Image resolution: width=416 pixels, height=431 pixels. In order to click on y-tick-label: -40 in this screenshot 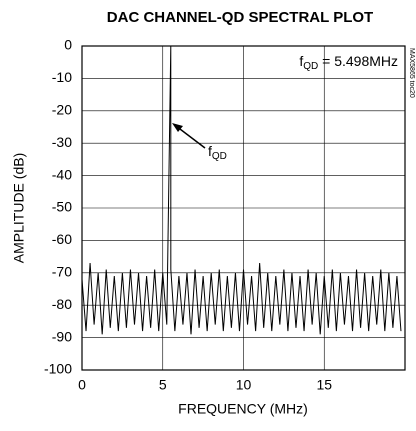, I will do `click(62, 174)`.